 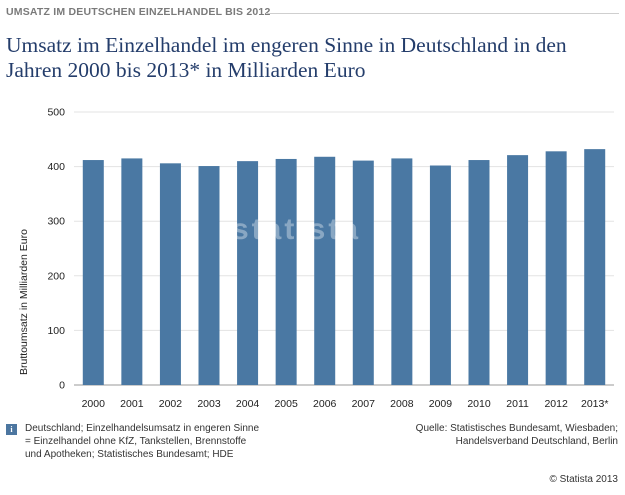 I want to click on bar-2006, so click(x=325, y=270).